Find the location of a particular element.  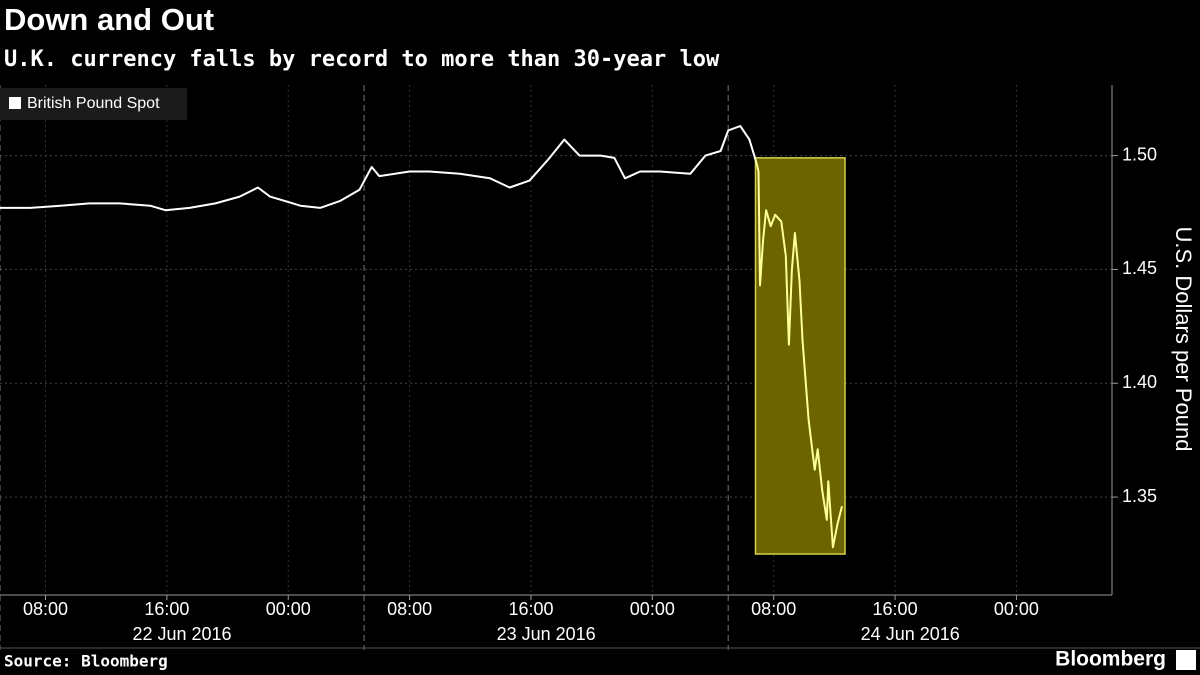

y-axis-label: U.S. Dollars per Pound is located at coordinates (1183, 339).